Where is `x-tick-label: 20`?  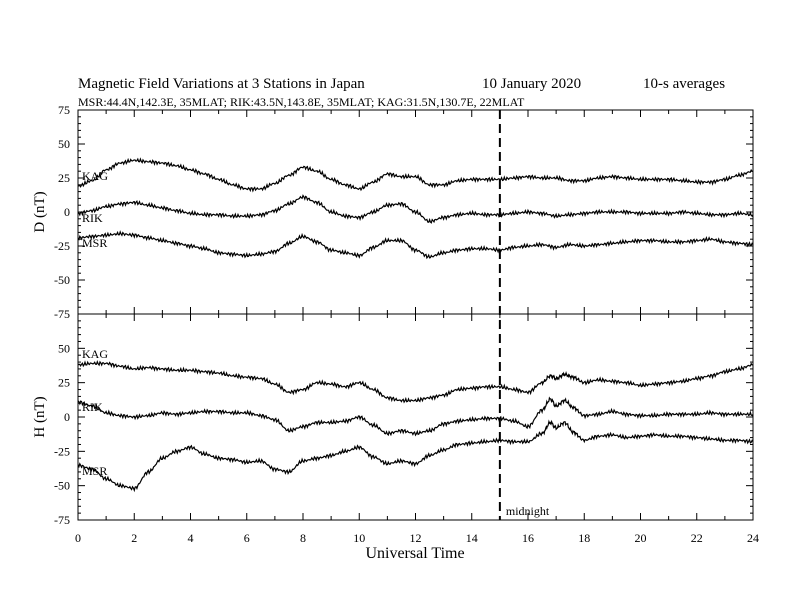 x-tick-label: 20 is located at coordinates (641, 538).